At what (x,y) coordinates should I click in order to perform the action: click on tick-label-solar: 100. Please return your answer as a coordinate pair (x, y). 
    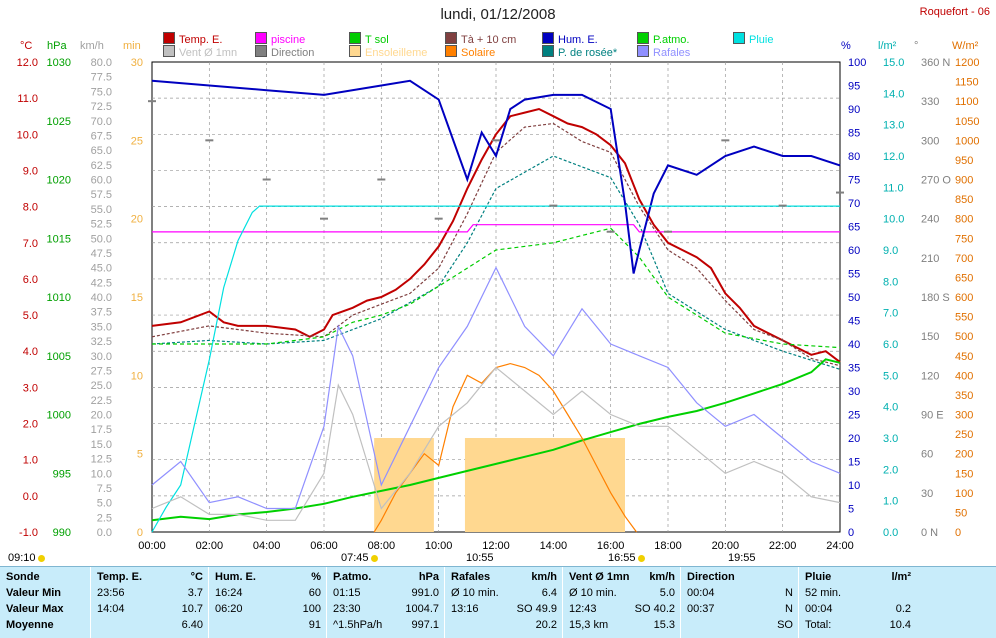
    Looking at the image, I should click on (964, 494).